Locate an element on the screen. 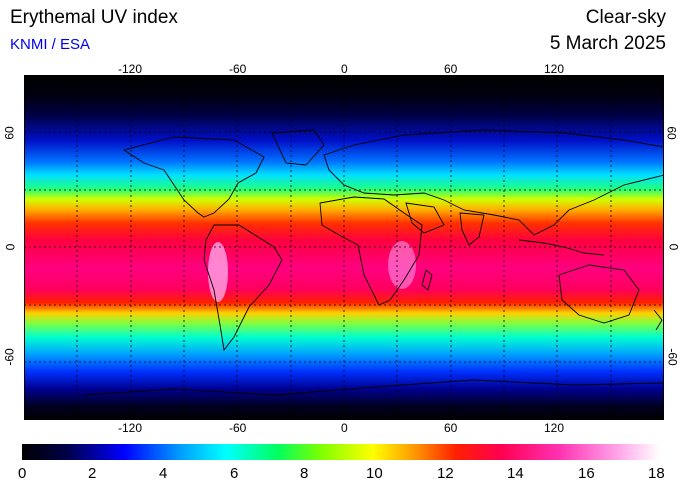 The image size is (688, 490). colorbar-gradient is located at coordinates (341, 452).